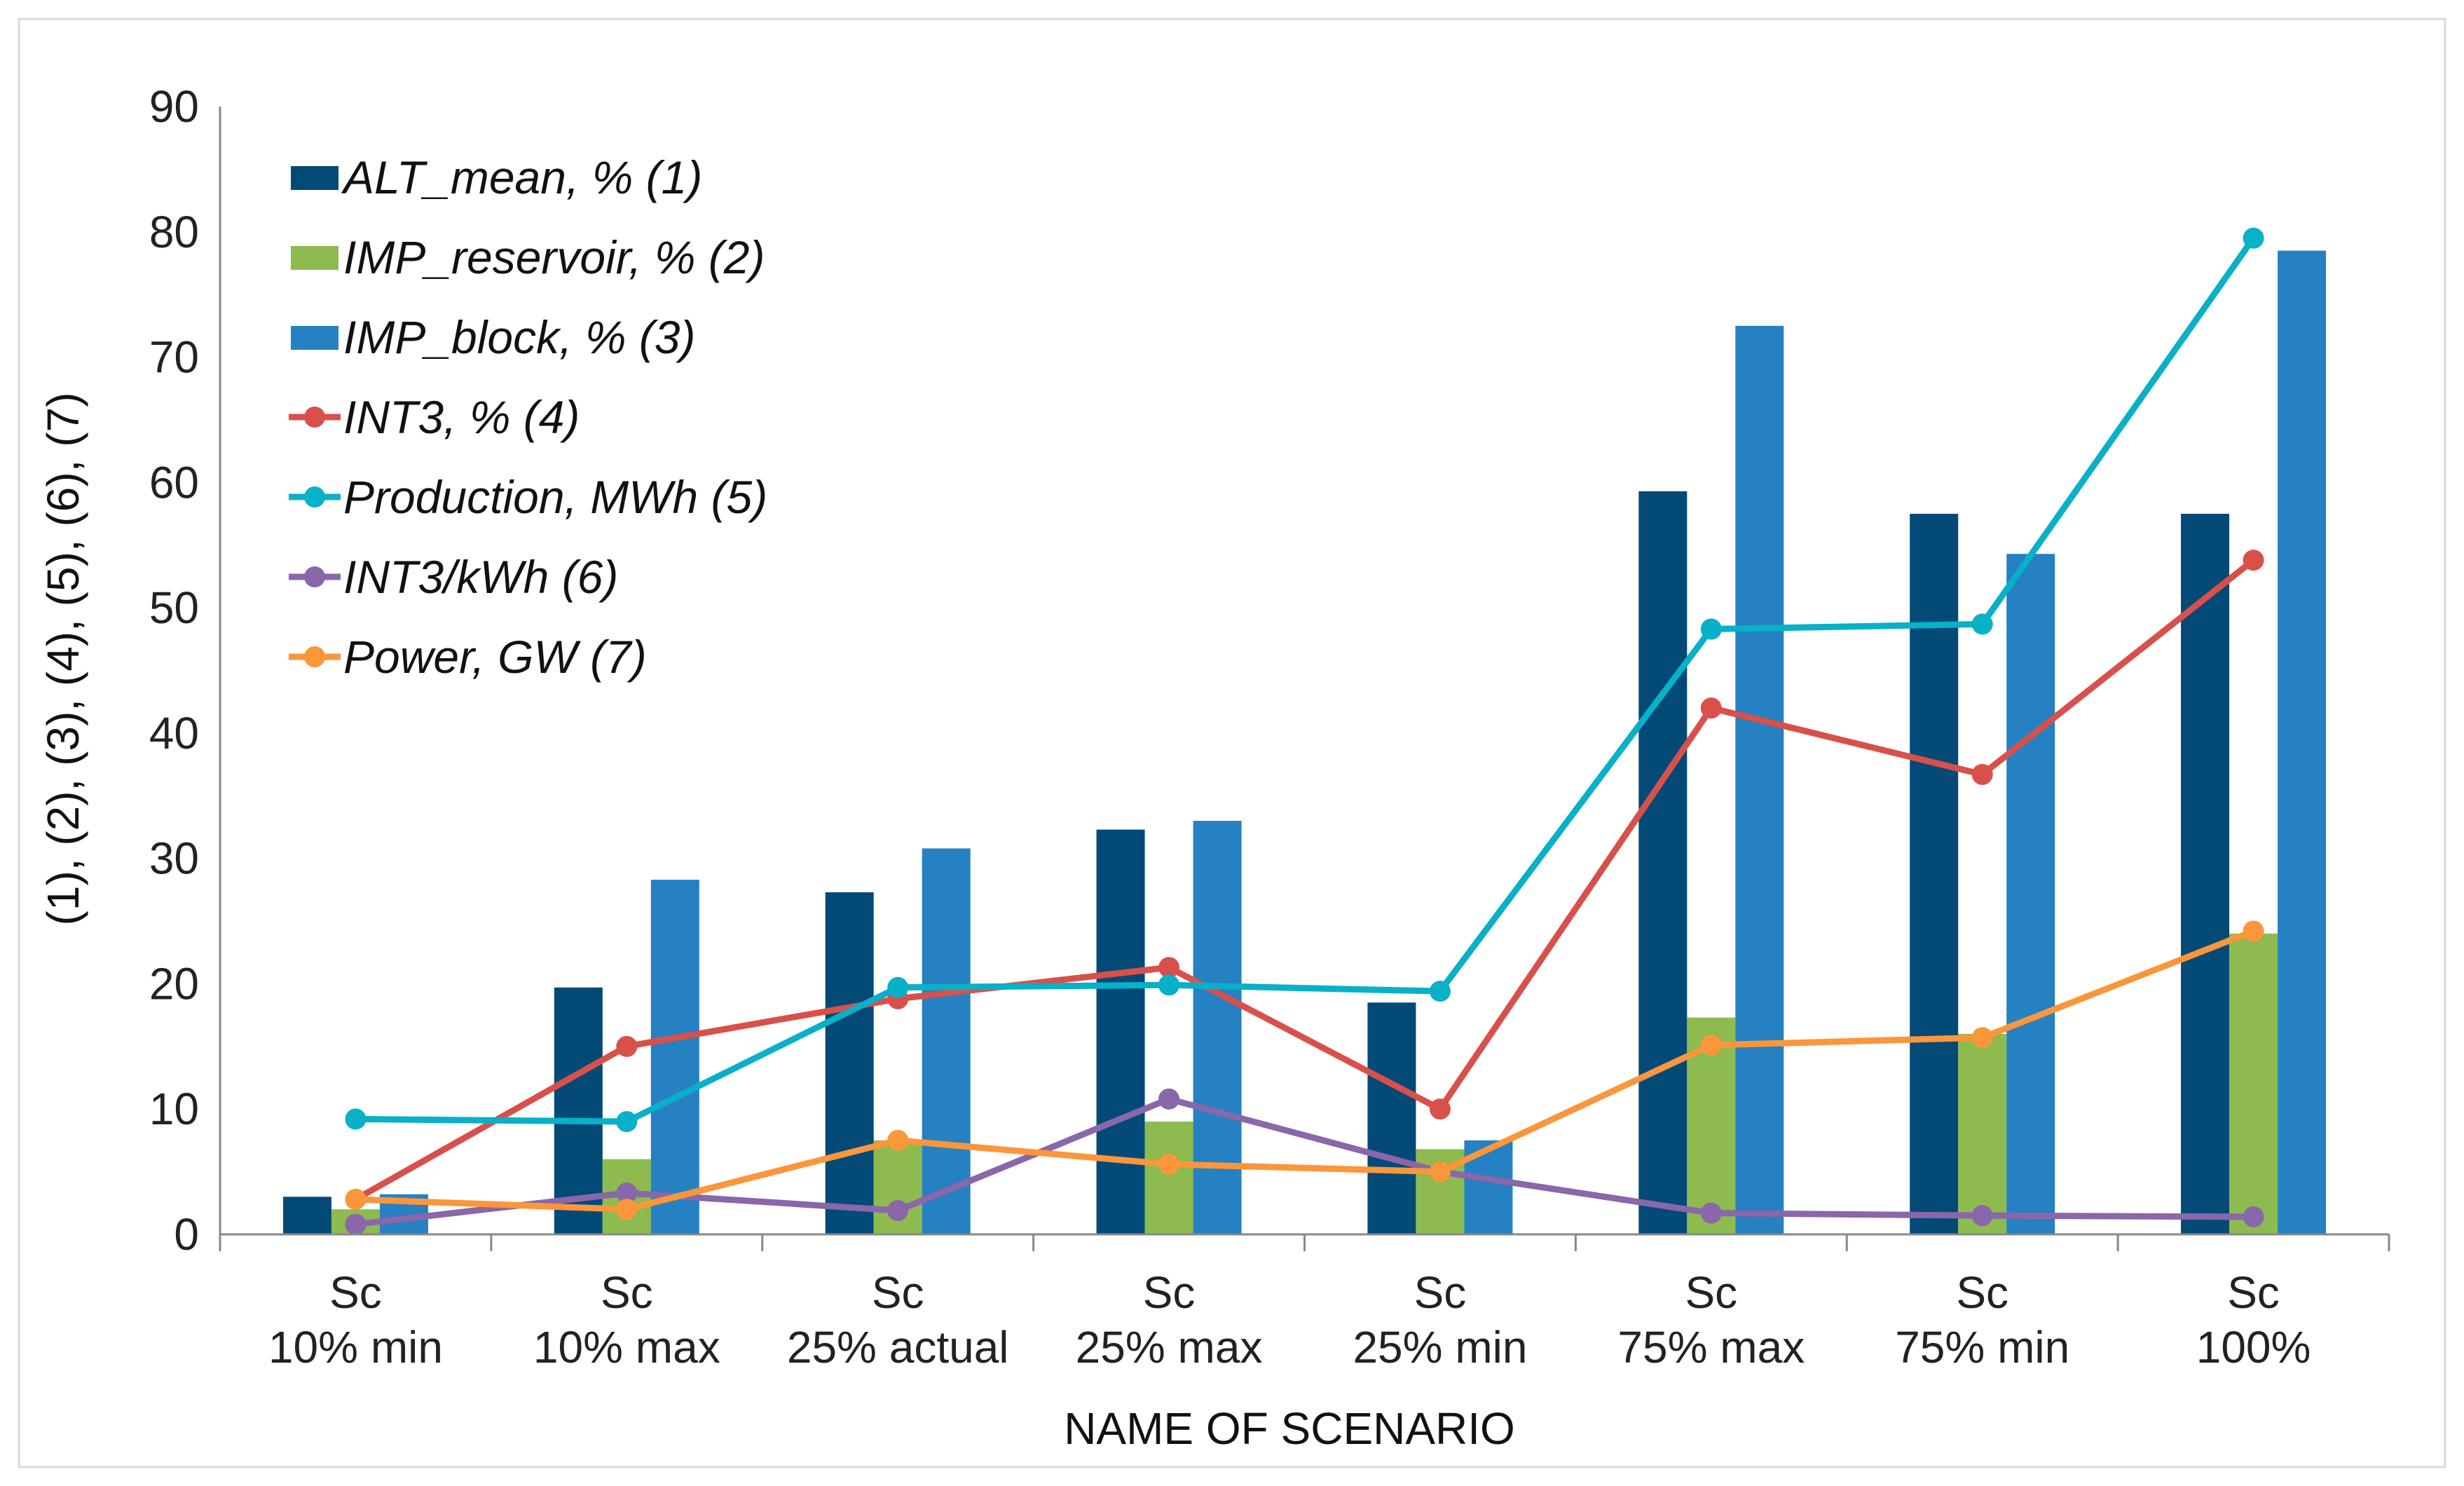 This screenshot has height=1486, width=2464. Describe the element at coordinates (2253, 1347) in the screenshot. I see `x-tick-label: 100%` at that location.